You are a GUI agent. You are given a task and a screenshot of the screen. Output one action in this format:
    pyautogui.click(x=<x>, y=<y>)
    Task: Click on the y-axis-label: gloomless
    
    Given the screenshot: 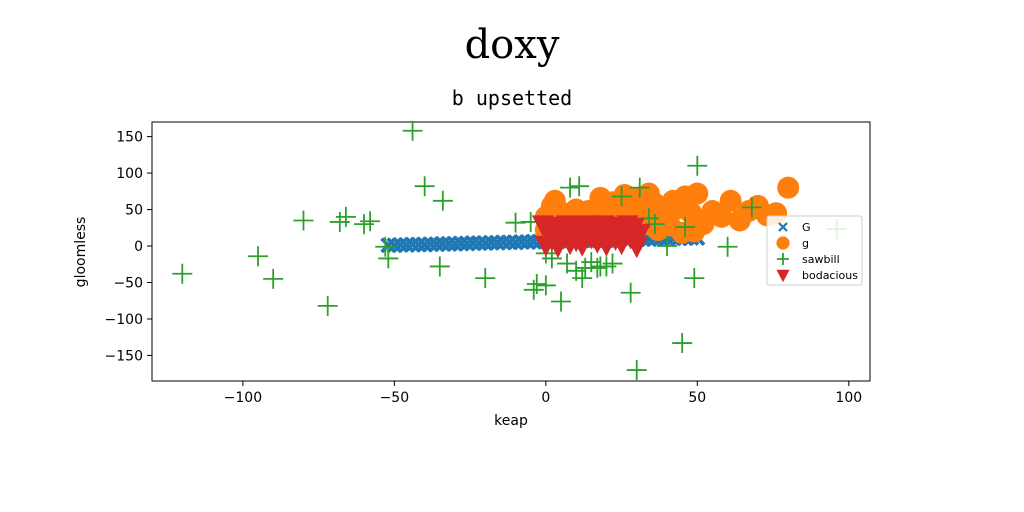 What is the action you would take?
    pyautogui.click(x=81, y=252)
    